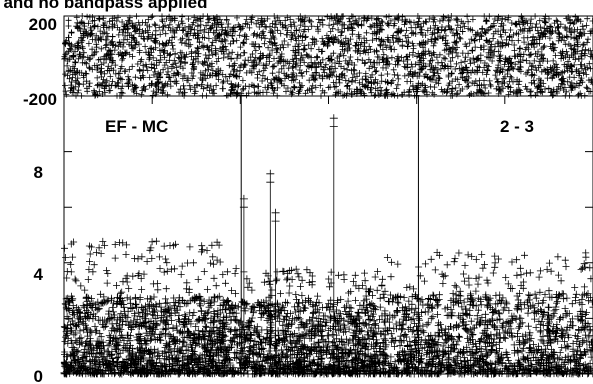  Describe the element at coordinates (39, 274) in the screenshot. I see `amplitude-ytick-4: 4` at that location.